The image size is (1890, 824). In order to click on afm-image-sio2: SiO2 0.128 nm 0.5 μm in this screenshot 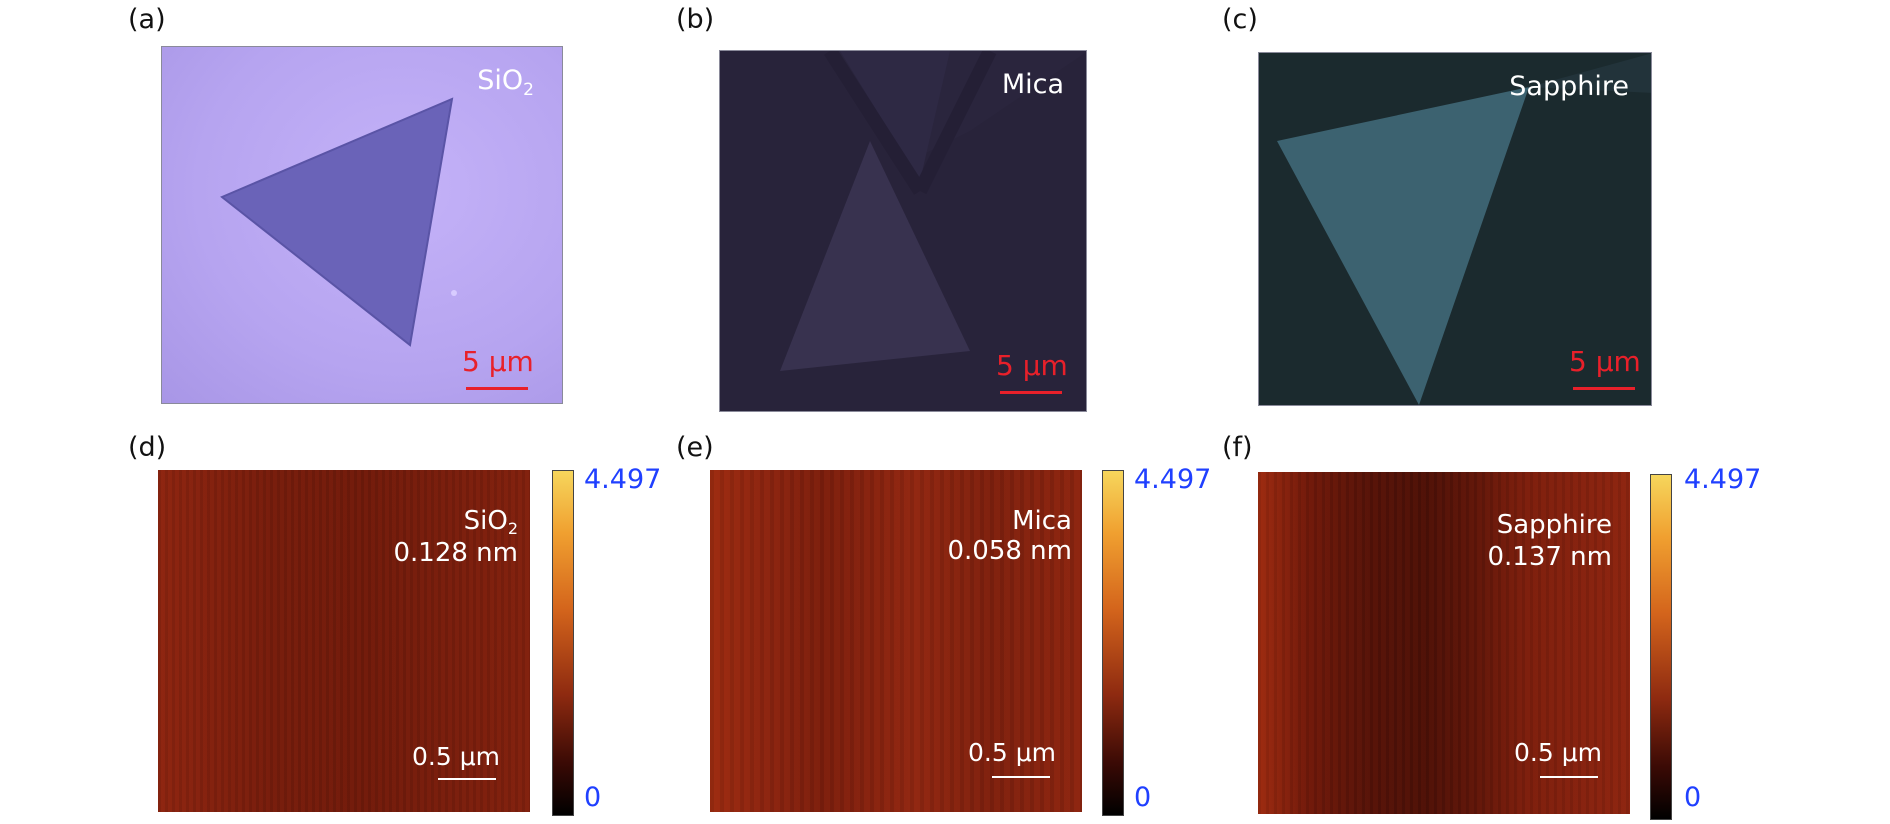, I will do `click(344, 641)`.